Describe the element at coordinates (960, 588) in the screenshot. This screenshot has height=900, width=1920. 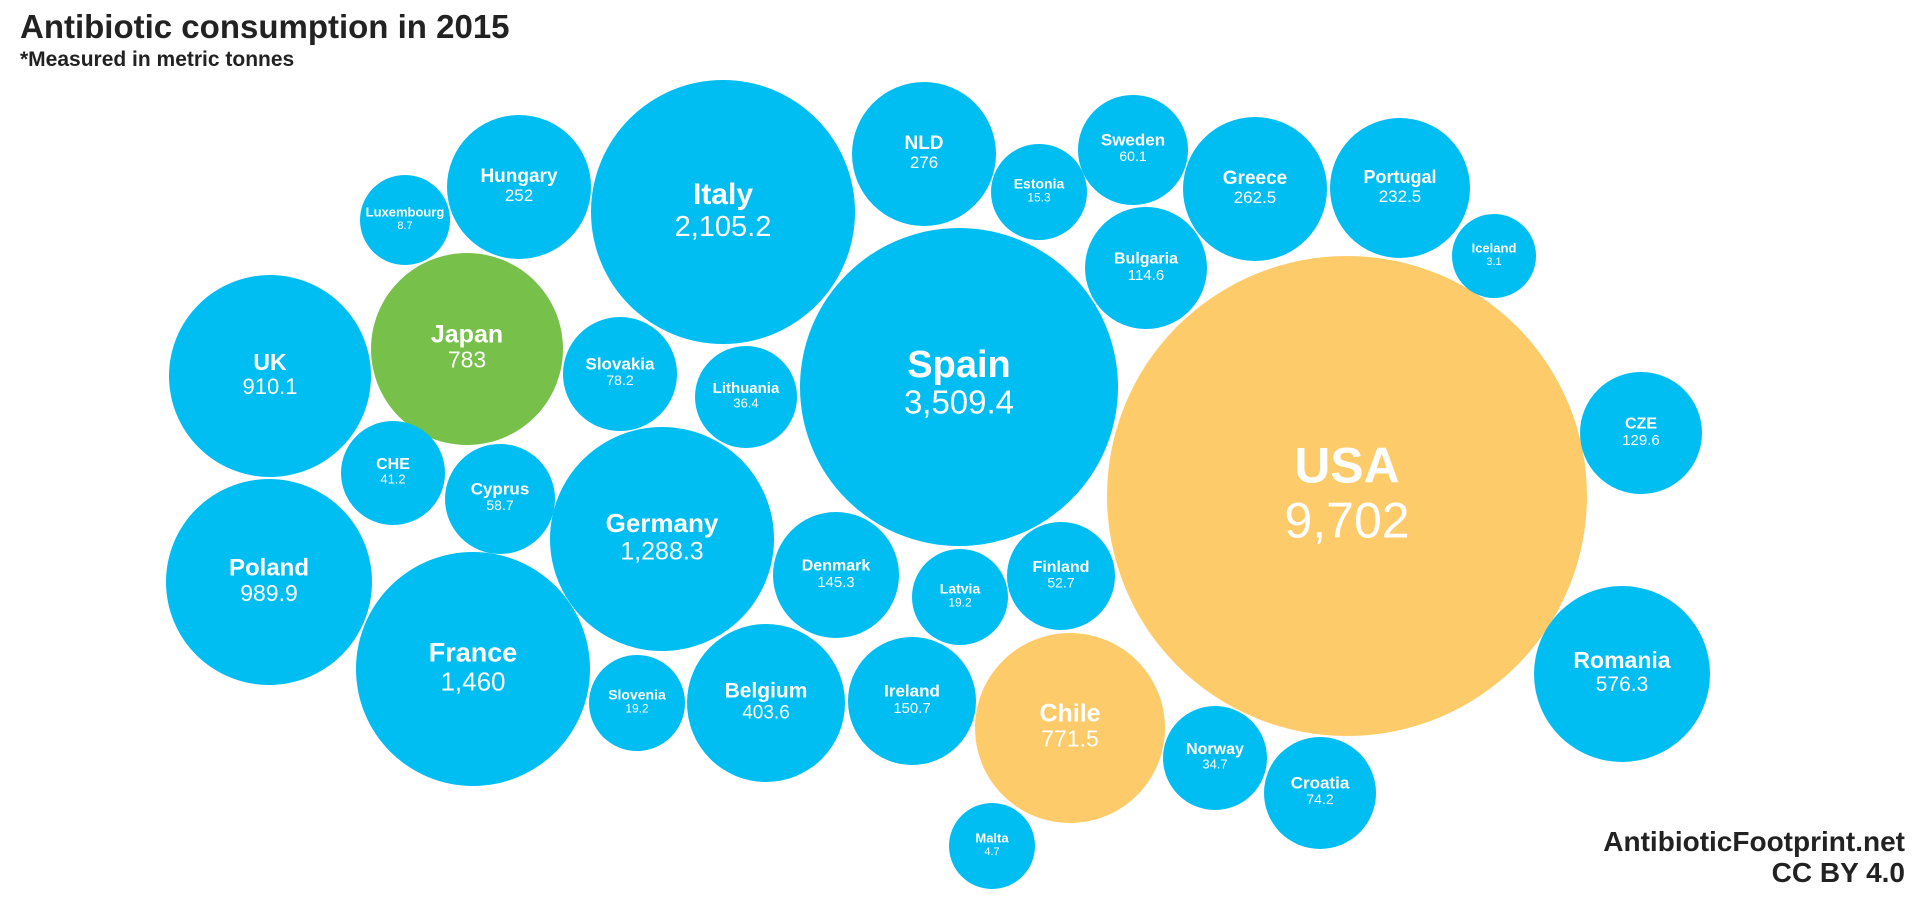
I see `bubble-label-latvia: Latvia` at that location.